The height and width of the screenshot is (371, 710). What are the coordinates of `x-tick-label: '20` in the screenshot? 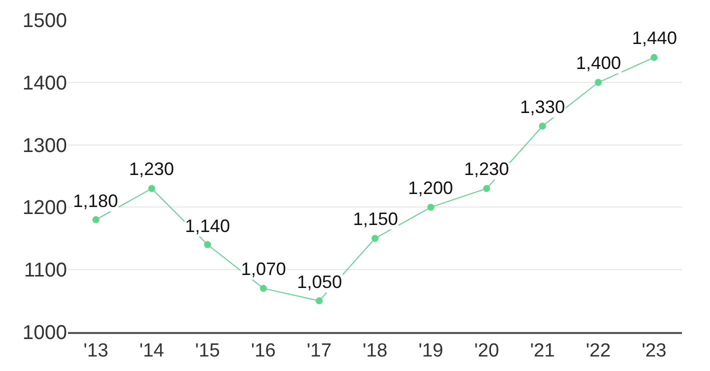 It's located at (487, 351).